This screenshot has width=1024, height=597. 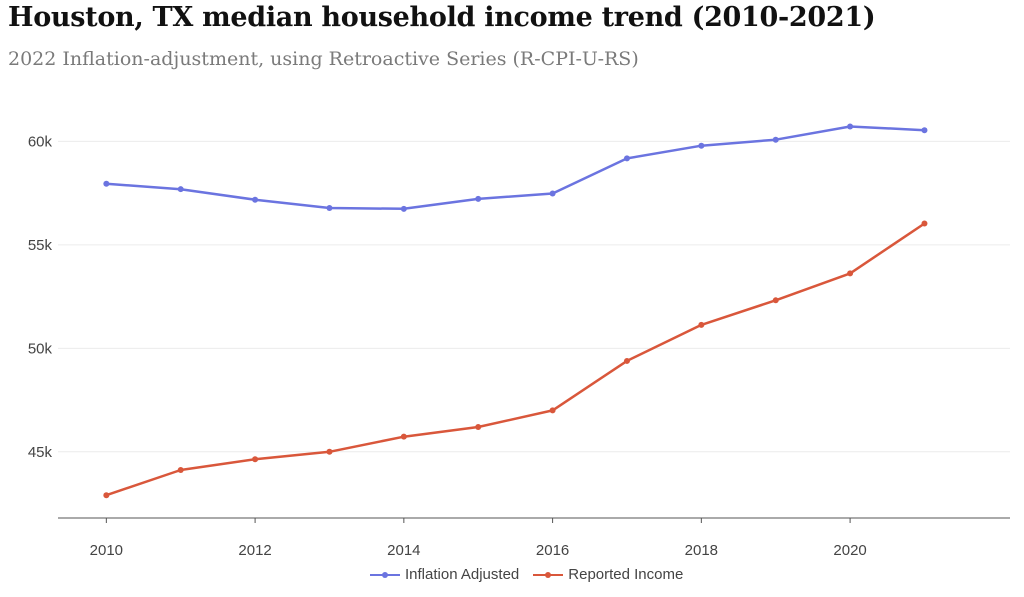 What do you see at coordinates (254, 550) in the screenshot?
I see `x-tick-label-2012: 2012` at bounding box center [254, 550].